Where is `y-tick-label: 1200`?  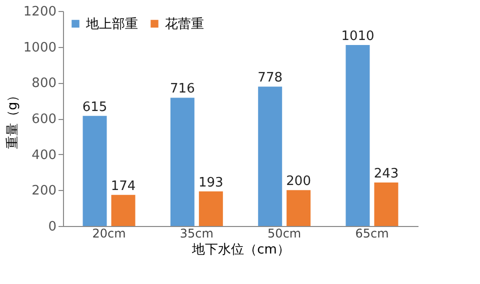
y-tick-label: 1200 is located at coordinates (39, 12).